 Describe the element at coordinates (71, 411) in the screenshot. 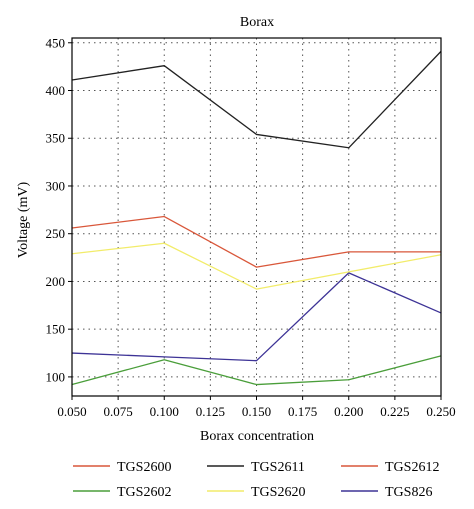

I see `x-tick-label: 0.050` at that location.